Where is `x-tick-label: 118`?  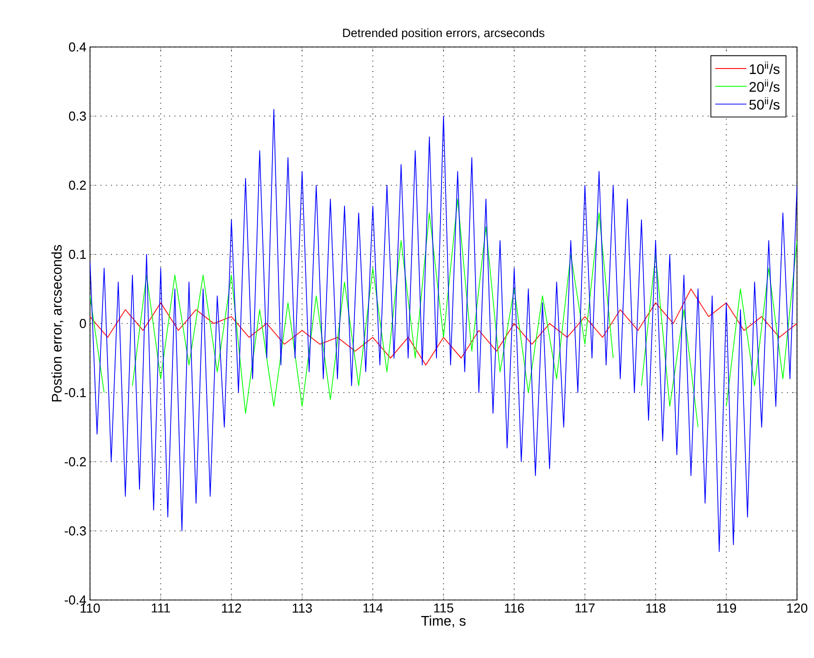
x-tick-label: 118 is located at coordinates (656, 608).